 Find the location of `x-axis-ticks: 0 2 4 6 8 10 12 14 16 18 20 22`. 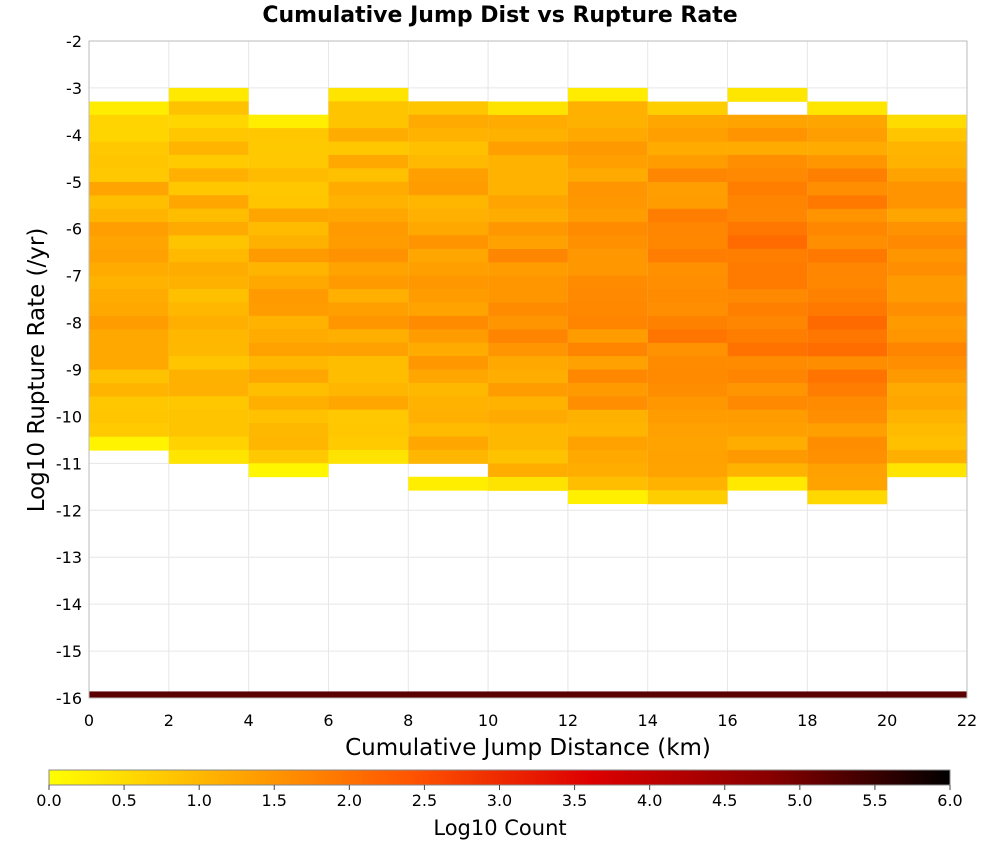

x-axis-ticks: 0 2 4 6 8 10 12 14 16 18 20 22 is located at coordinates (530, 720).